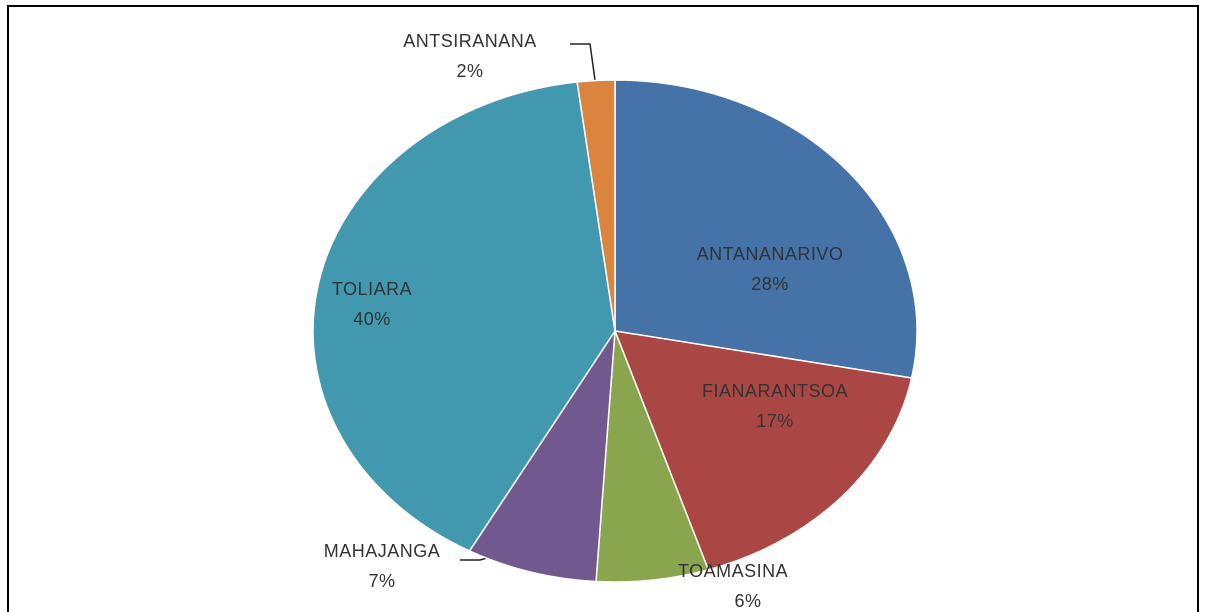 The image size is (1206, 612). Describe the element at coordinates (775, 421) in the screenshot. I see `slice-value-label: 17%` at that location.